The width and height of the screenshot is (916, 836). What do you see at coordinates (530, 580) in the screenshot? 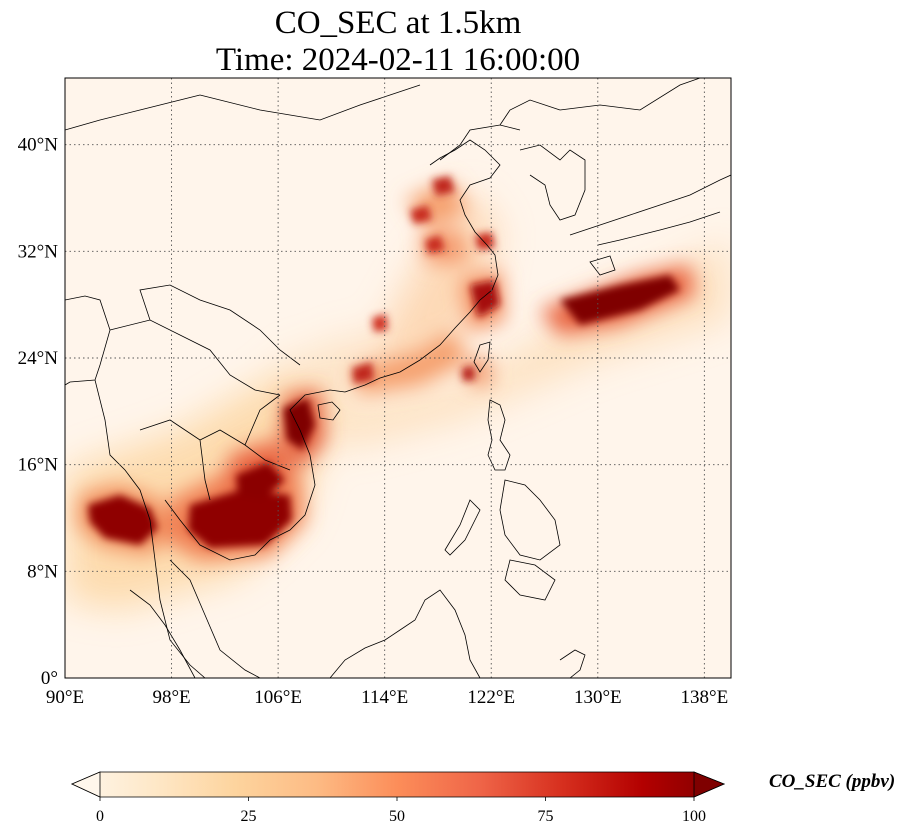
I see `coastline-philippines-mindanao` at bounding box center [530, 580].